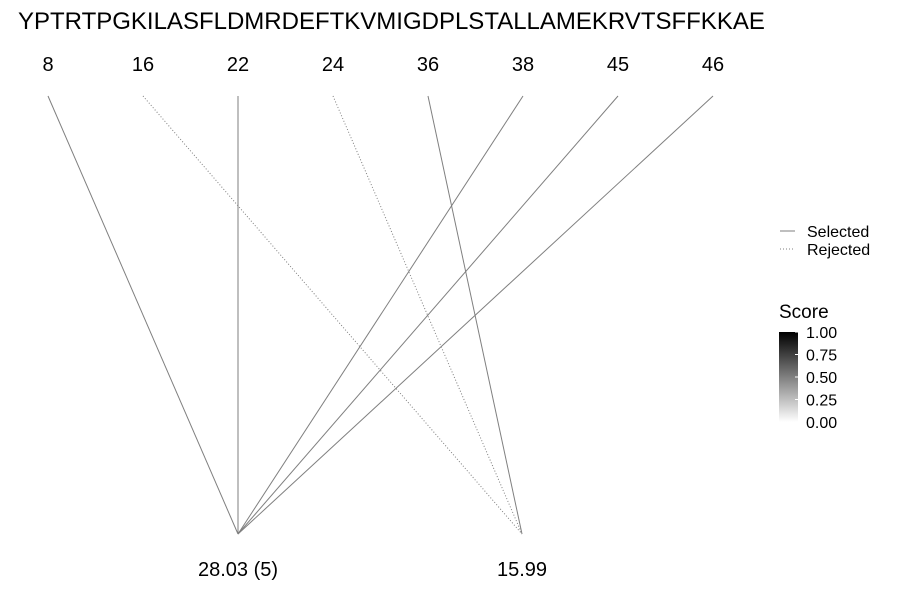 The width and height of the screenshot is (900, 600). I want to click on bottom-node-label-n2: 15.99, so click(522, 570).